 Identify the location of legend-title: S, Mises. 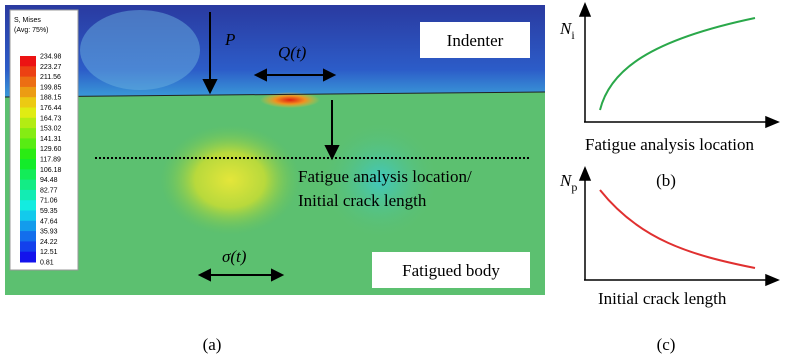
(27, 20).